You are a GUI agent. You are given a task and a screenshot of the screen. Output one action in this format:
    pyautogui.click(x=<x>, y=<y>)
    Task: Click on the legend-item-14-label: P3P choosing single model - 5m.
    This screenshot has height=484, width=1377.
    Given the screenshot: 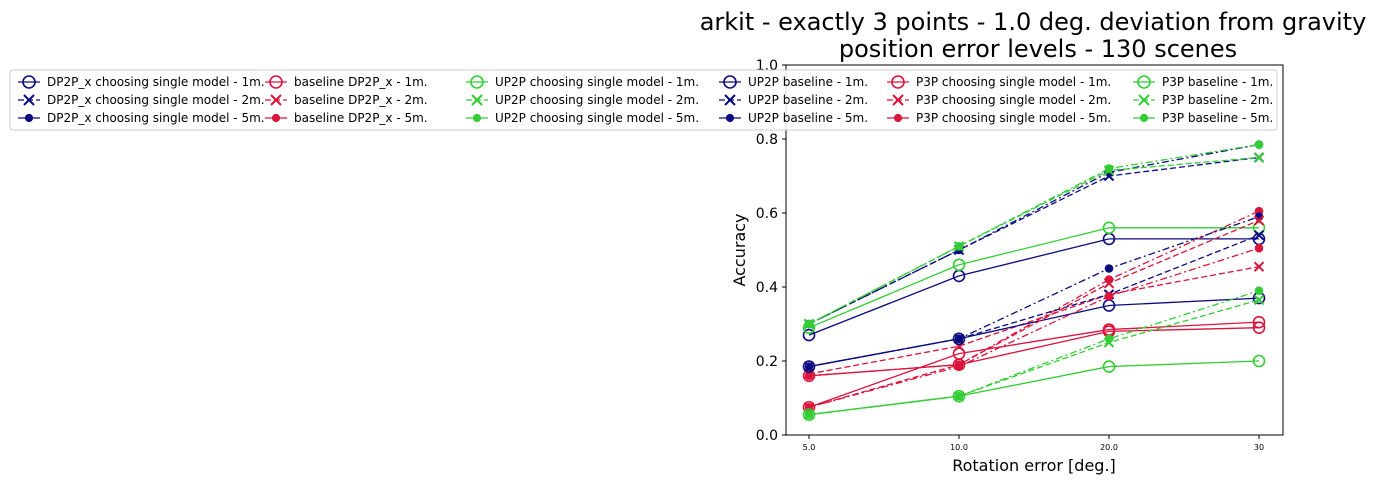 What is the action you would take?
    pyautogui.click(x=1013, y=118)
    